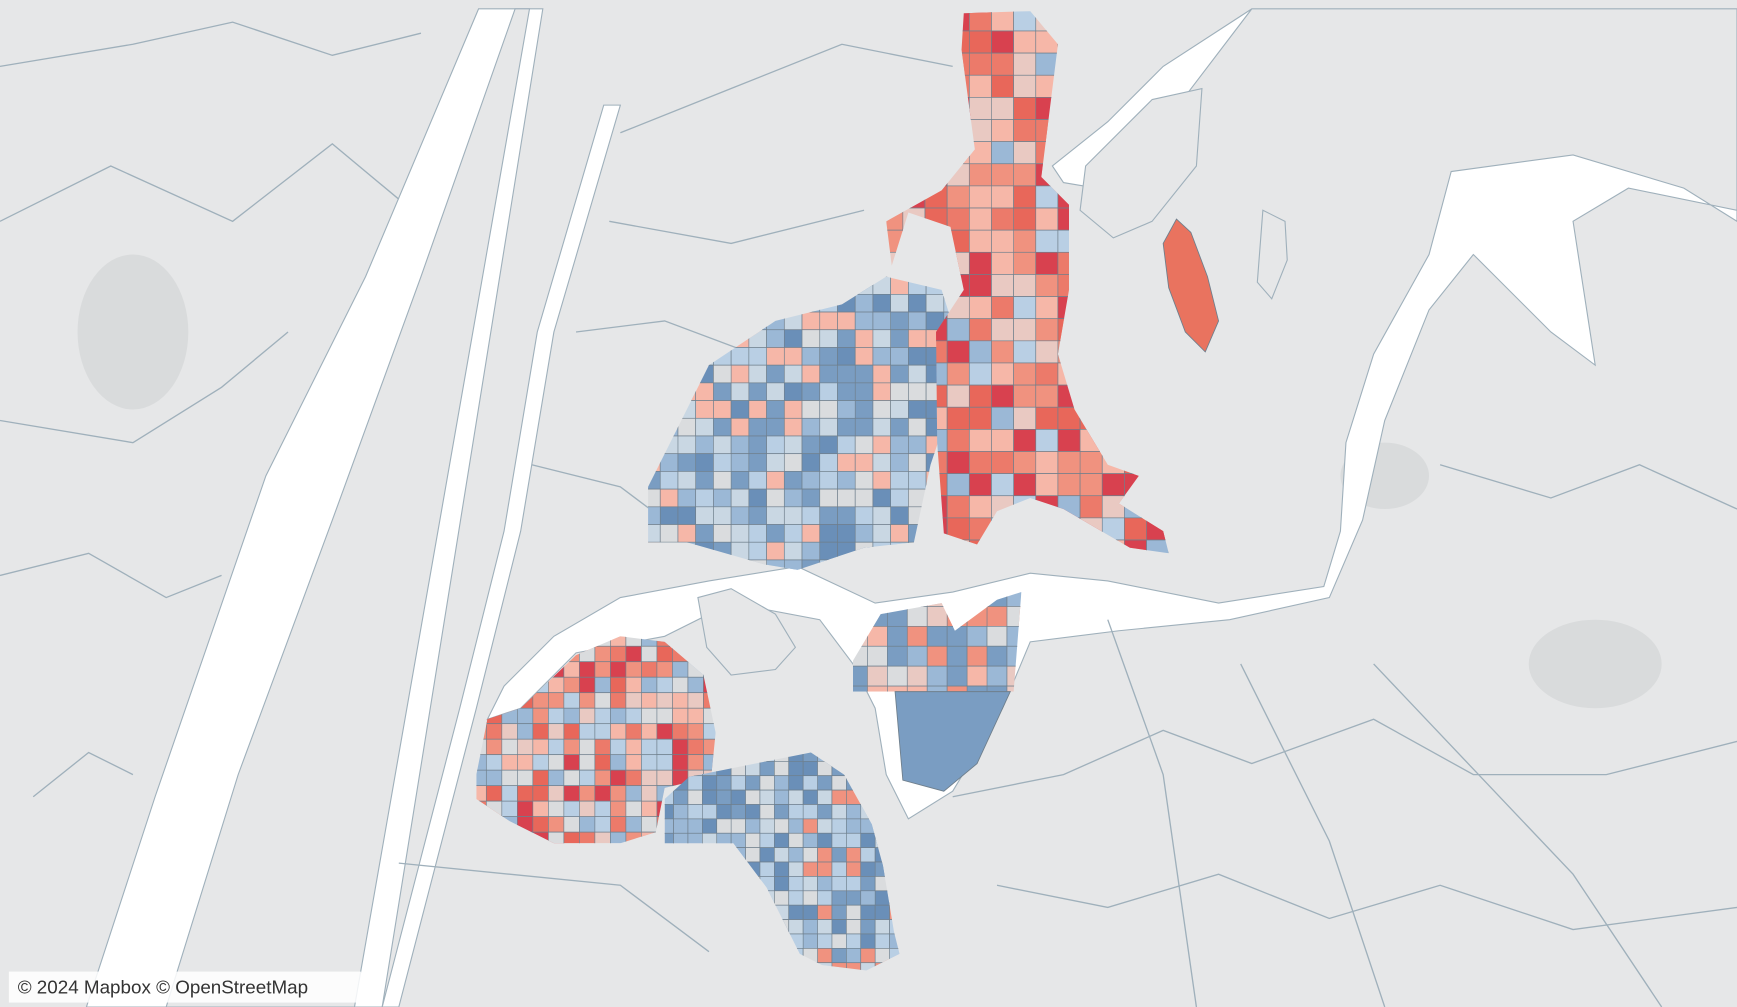  What do you see at coordinates (747, 632) in the screenshot?
I see `land-rikers` at bounding box center [747, 632].